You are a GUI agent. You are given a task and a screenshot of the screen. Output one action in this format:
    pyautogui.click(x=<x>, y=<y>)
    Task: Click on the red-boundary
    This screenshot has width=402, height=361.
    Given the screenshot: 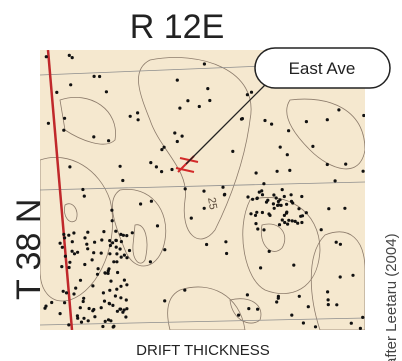 What is the action you would take?
    pyautogui.click(x=60, y=190)
    